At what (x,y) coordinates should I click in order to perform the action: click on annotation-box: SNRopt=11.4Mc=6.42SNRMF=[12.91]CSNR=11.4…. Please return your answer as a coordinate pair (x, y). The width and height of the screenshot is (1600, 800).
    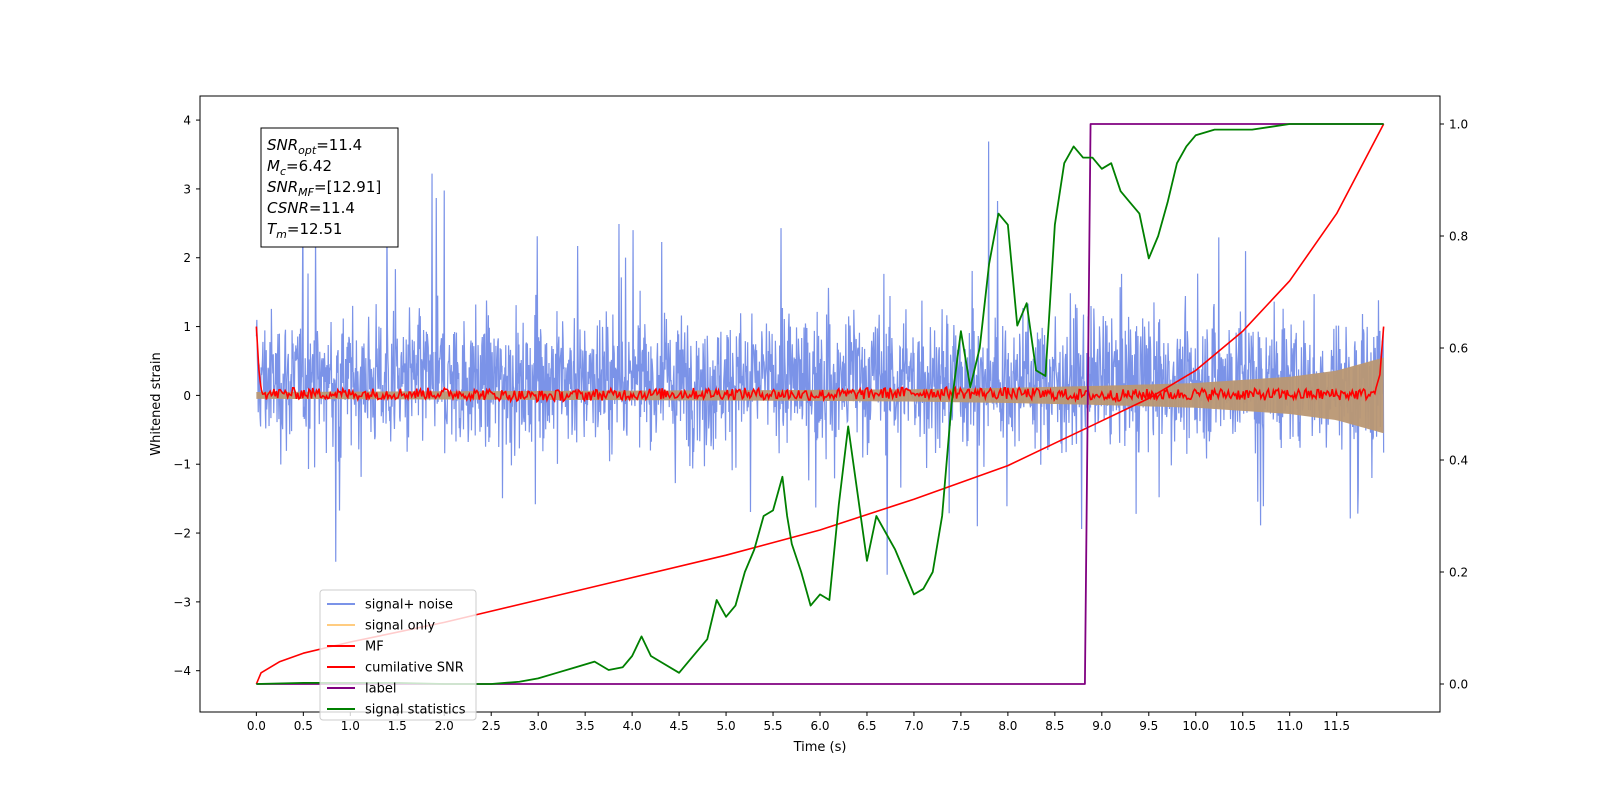
    Looking at the image, I should click on (329, 187).